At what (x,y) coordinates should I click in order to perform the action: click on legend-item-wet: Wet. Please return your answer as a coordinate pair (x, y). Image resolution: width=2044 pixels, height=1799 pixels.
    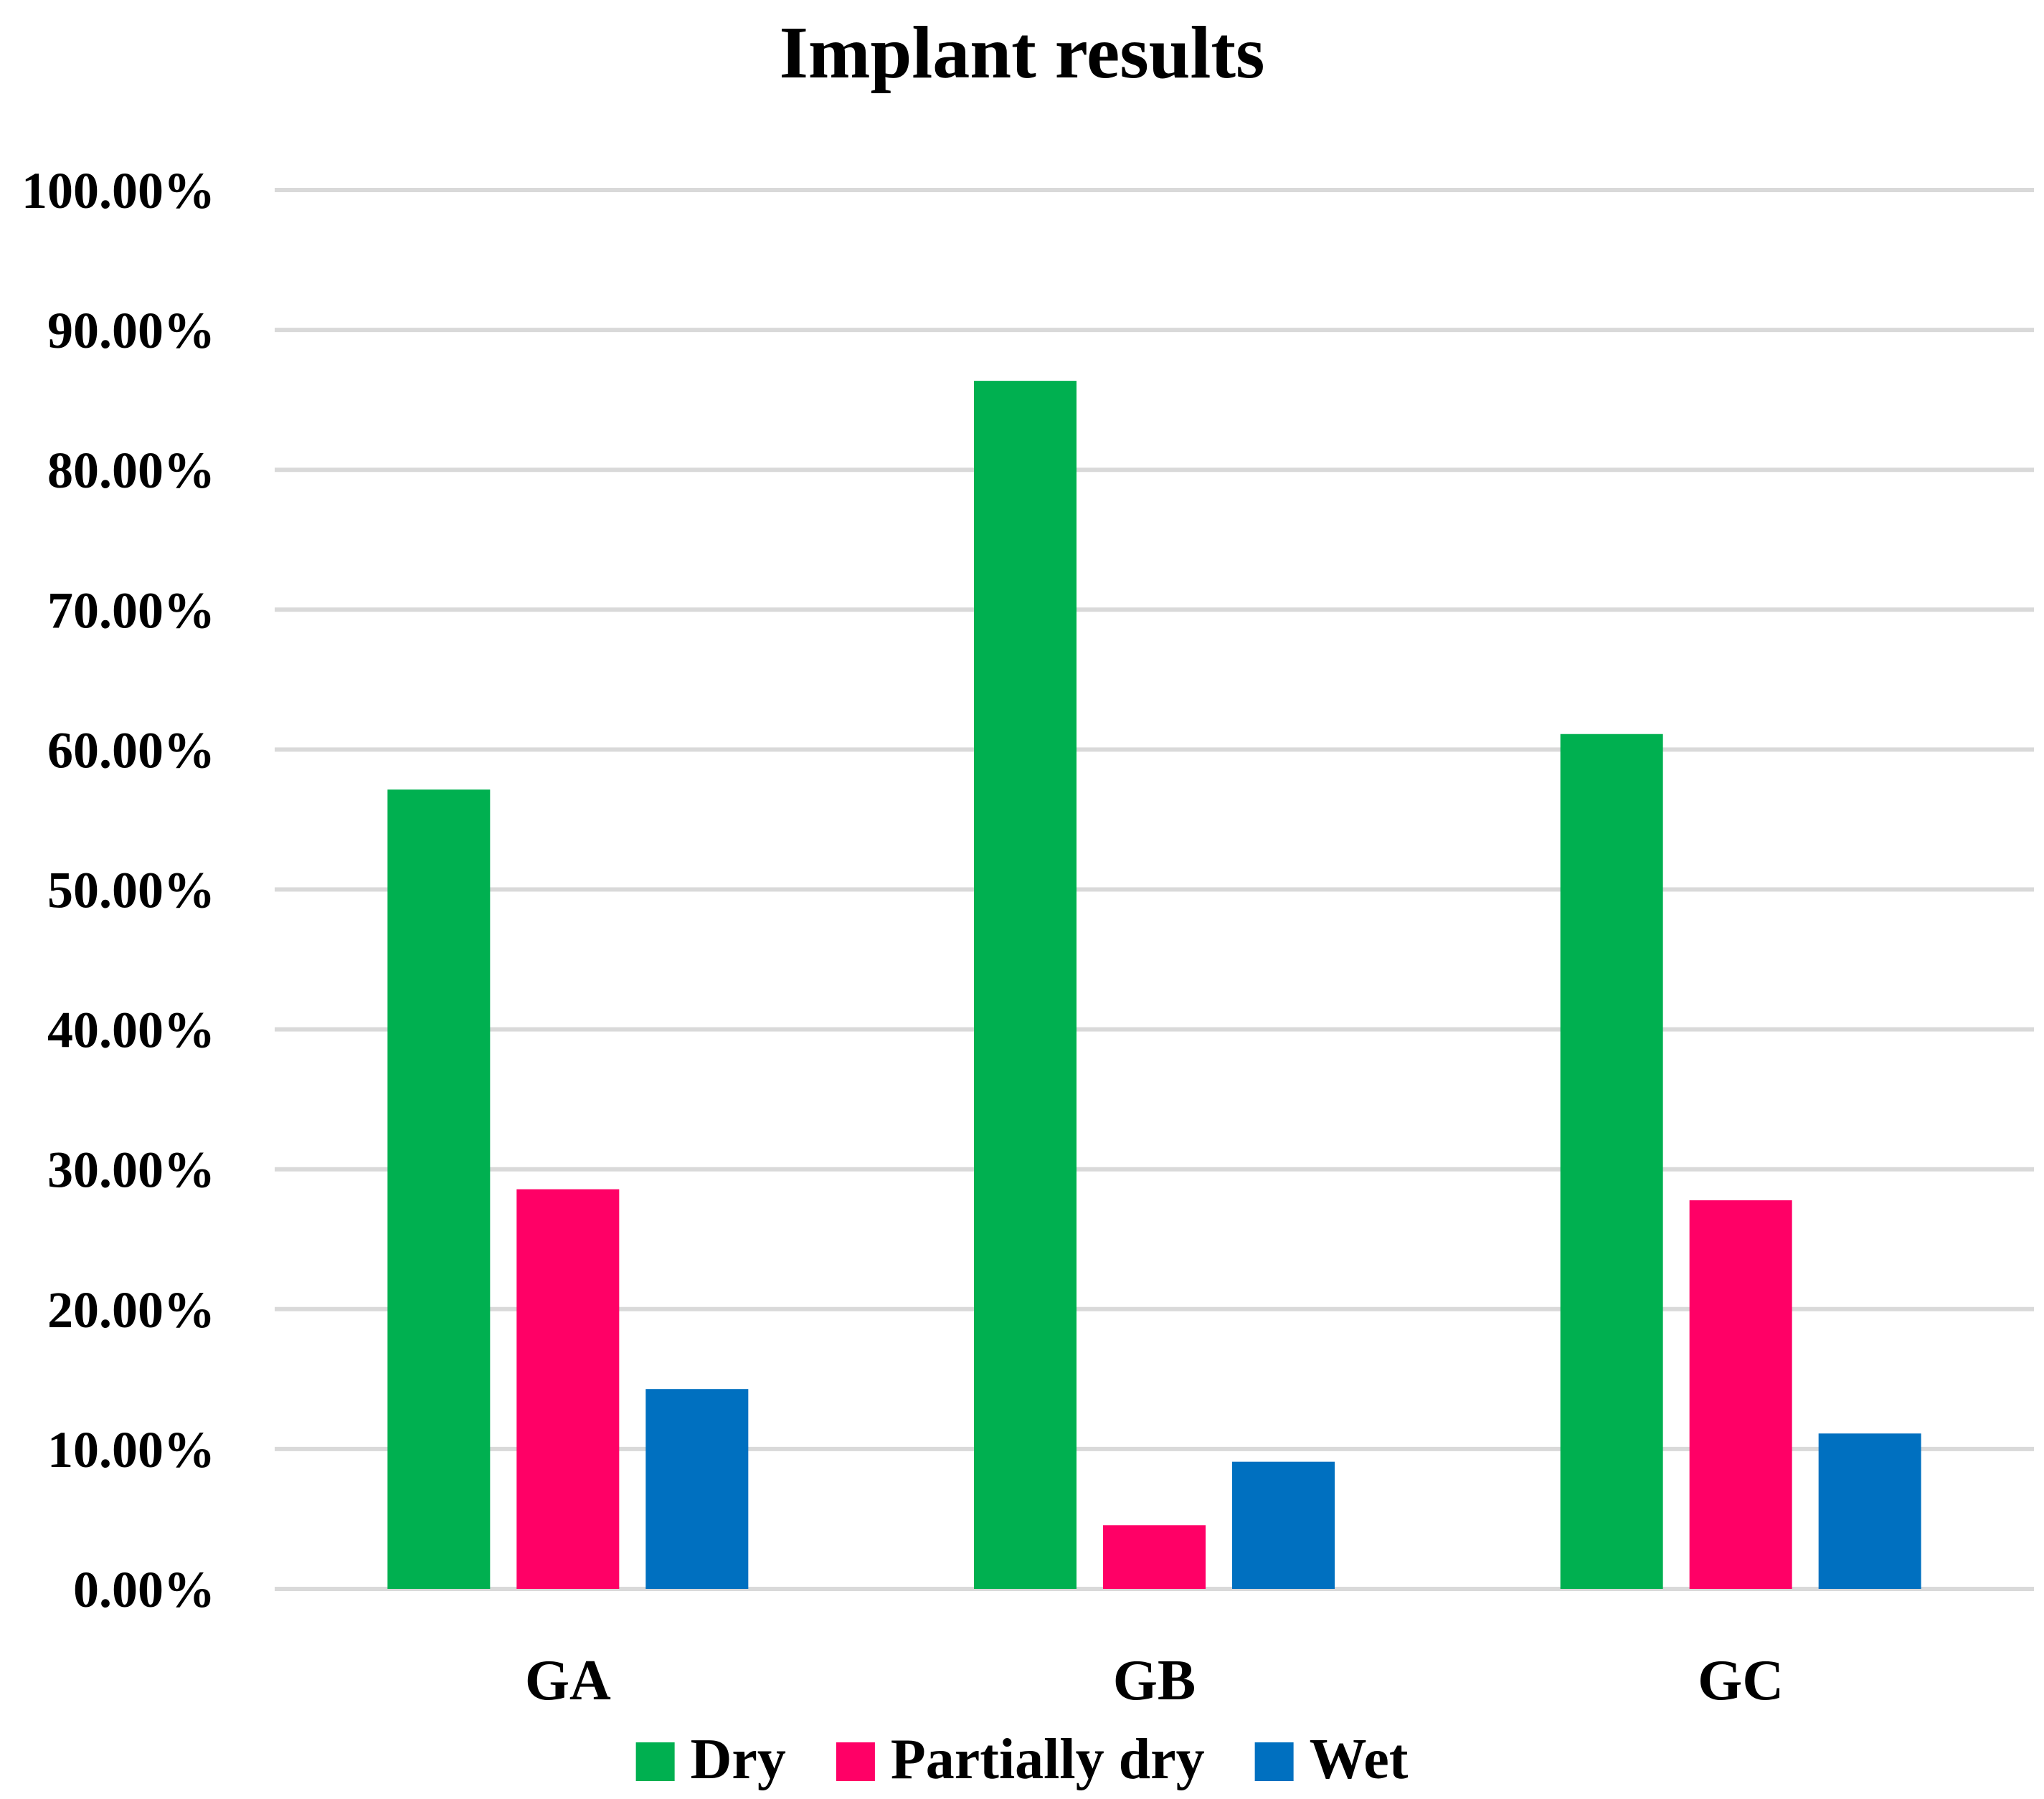
    Looking at the image, I should click on (1331, 1759).